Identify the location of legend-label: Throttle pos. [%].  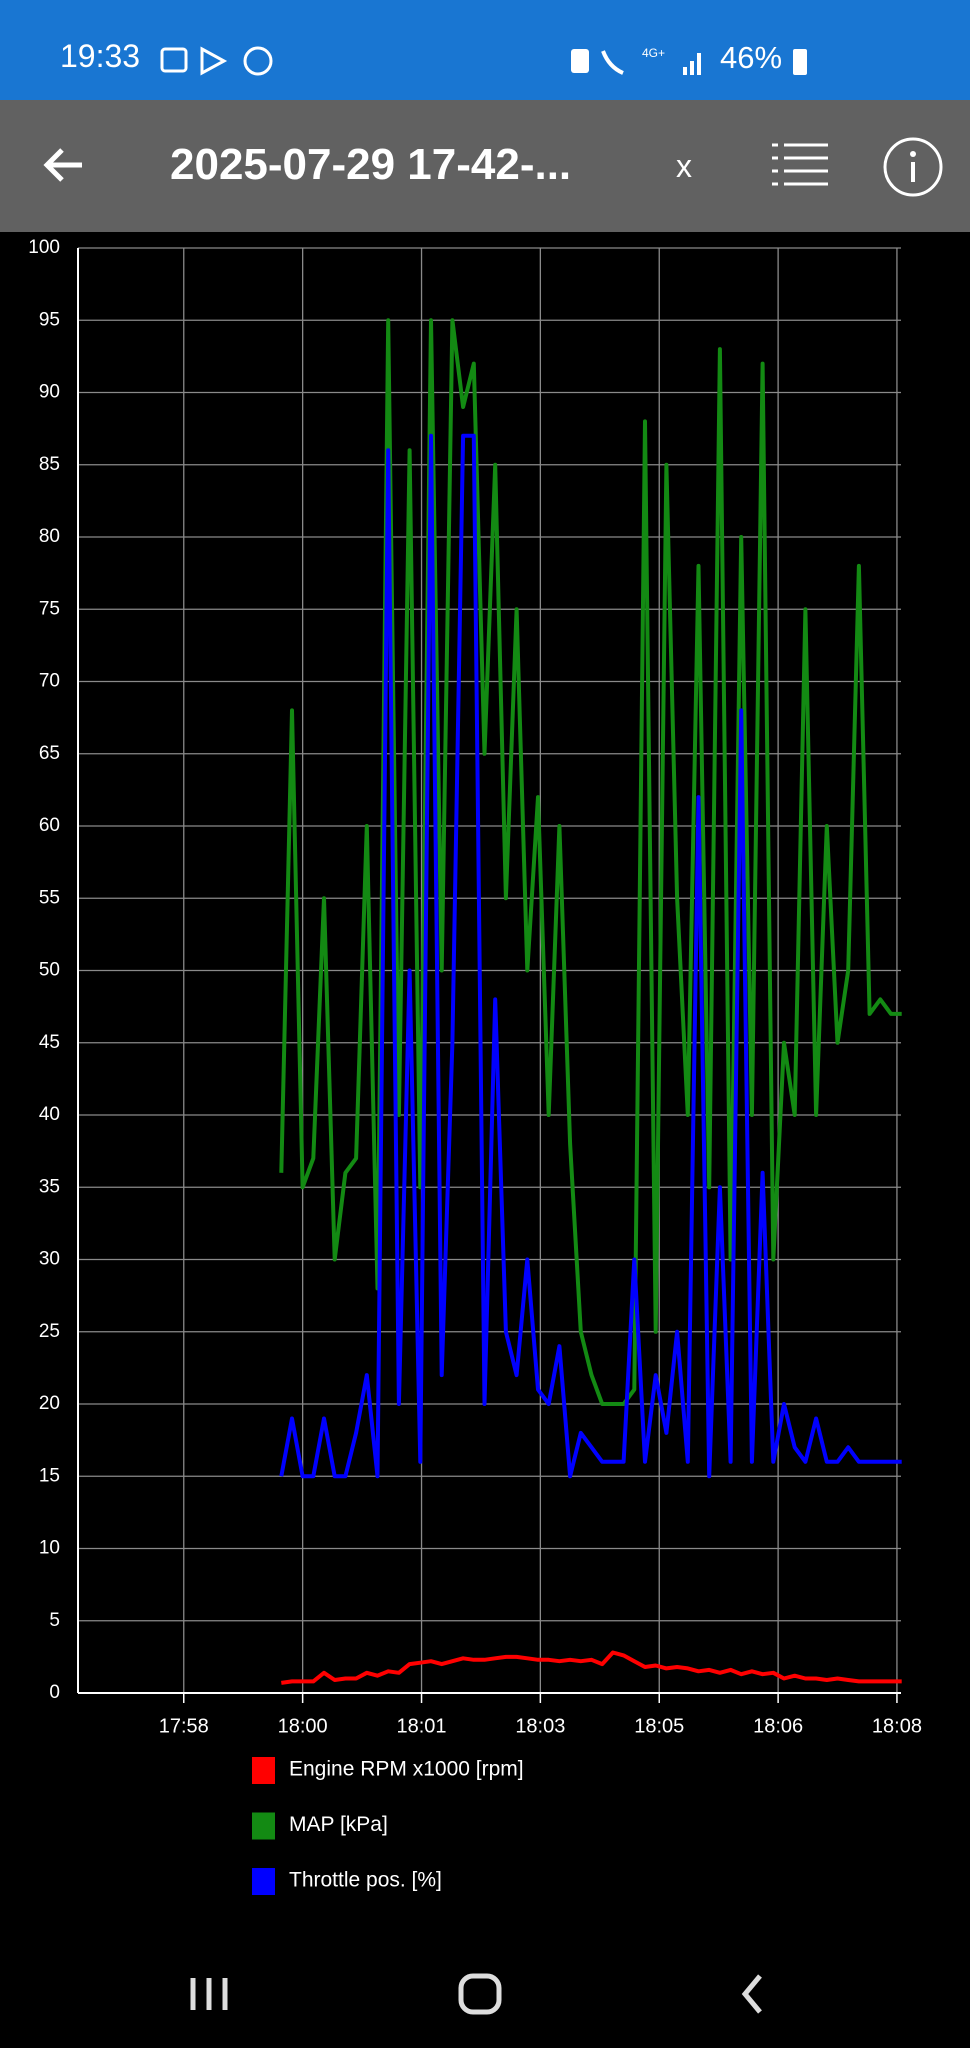
(365, 1880).